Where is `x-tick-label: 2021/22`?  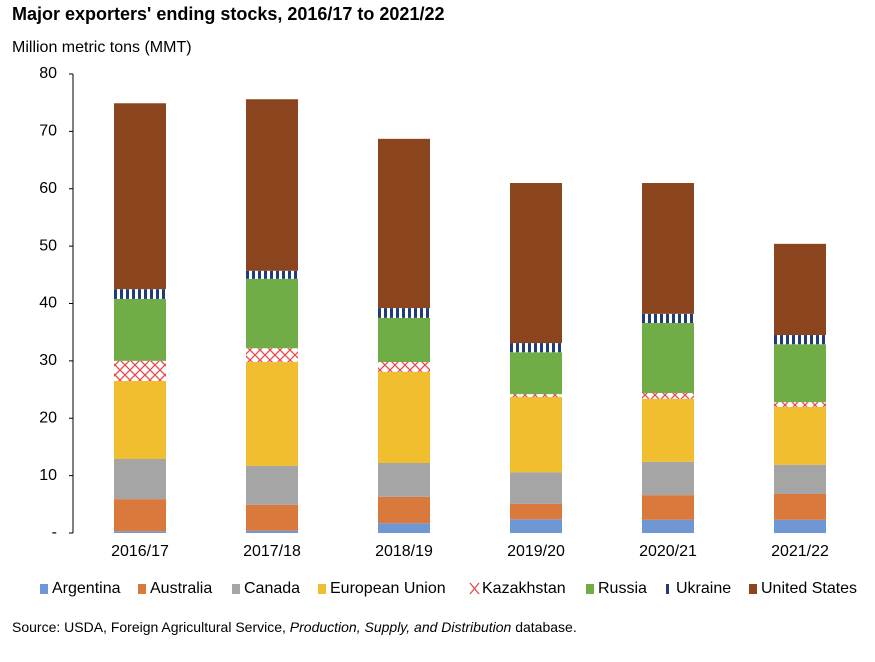
x-tick-label: 2021/22 is located at coordinates (800, 551).